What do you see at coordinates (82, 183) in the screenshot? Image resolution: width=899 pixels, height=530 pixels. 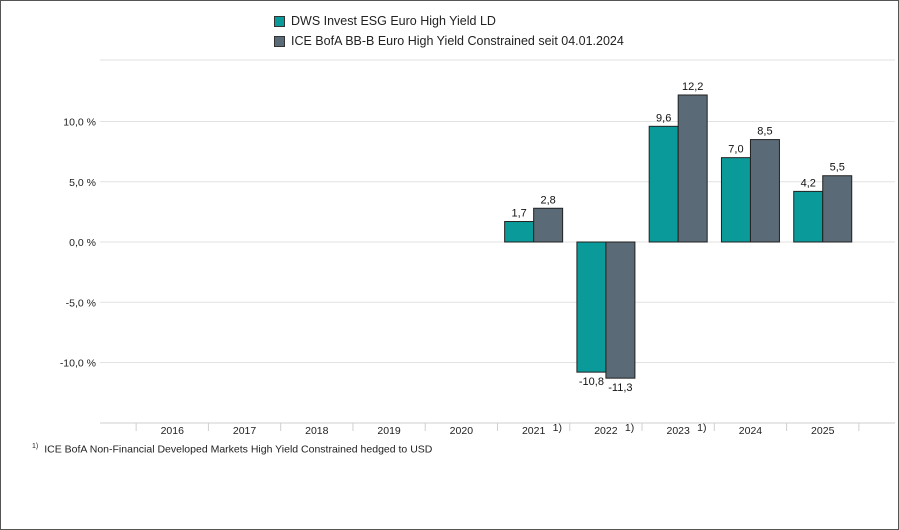 I see `y-tick-label: 5,0 %` at bounding box center [82, 183].